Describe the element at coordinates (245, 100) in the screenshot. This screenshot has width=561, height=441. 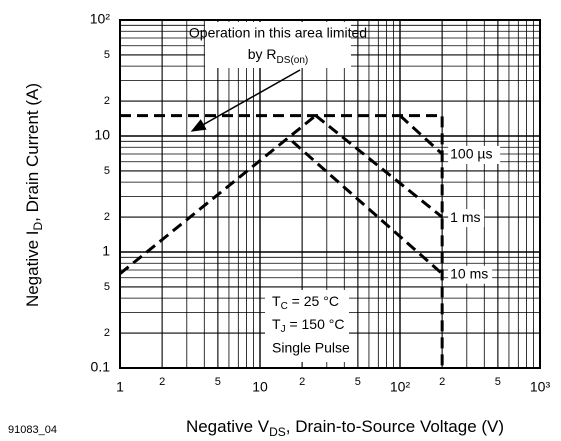
I see `arrow` at that location.